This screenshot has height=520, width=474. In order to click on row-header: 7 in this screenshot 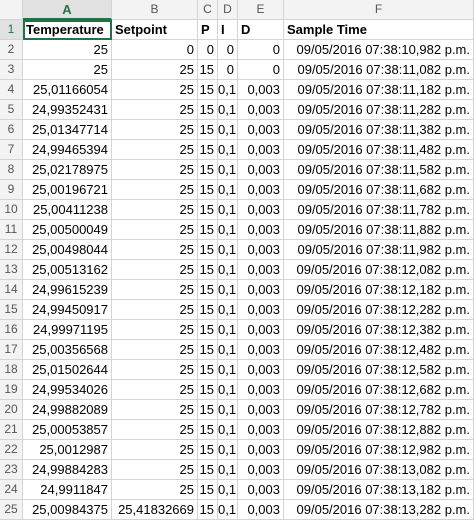, I will do `click(11, 150)`.